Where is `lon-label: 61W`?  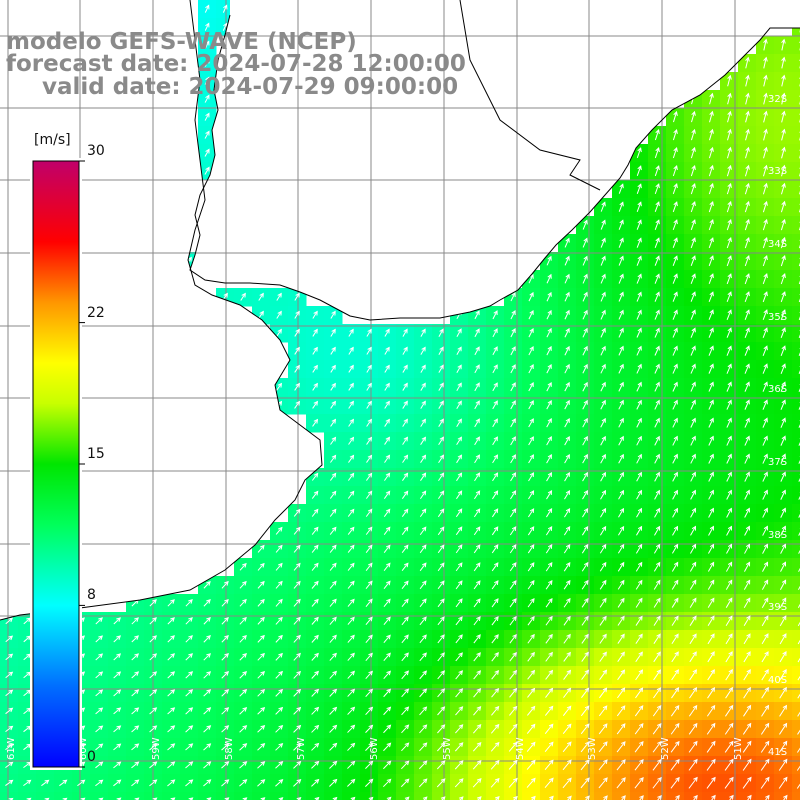
lon-label: 61W is located at coordinates (11, 748).